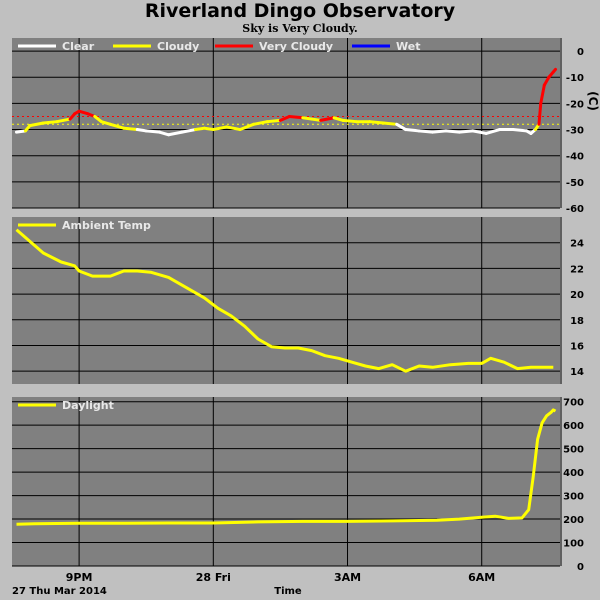  Describe the element at coordinates (59, 591) in the screenshot. I see `date-label: 27 Thu Mar 2014` at that location.